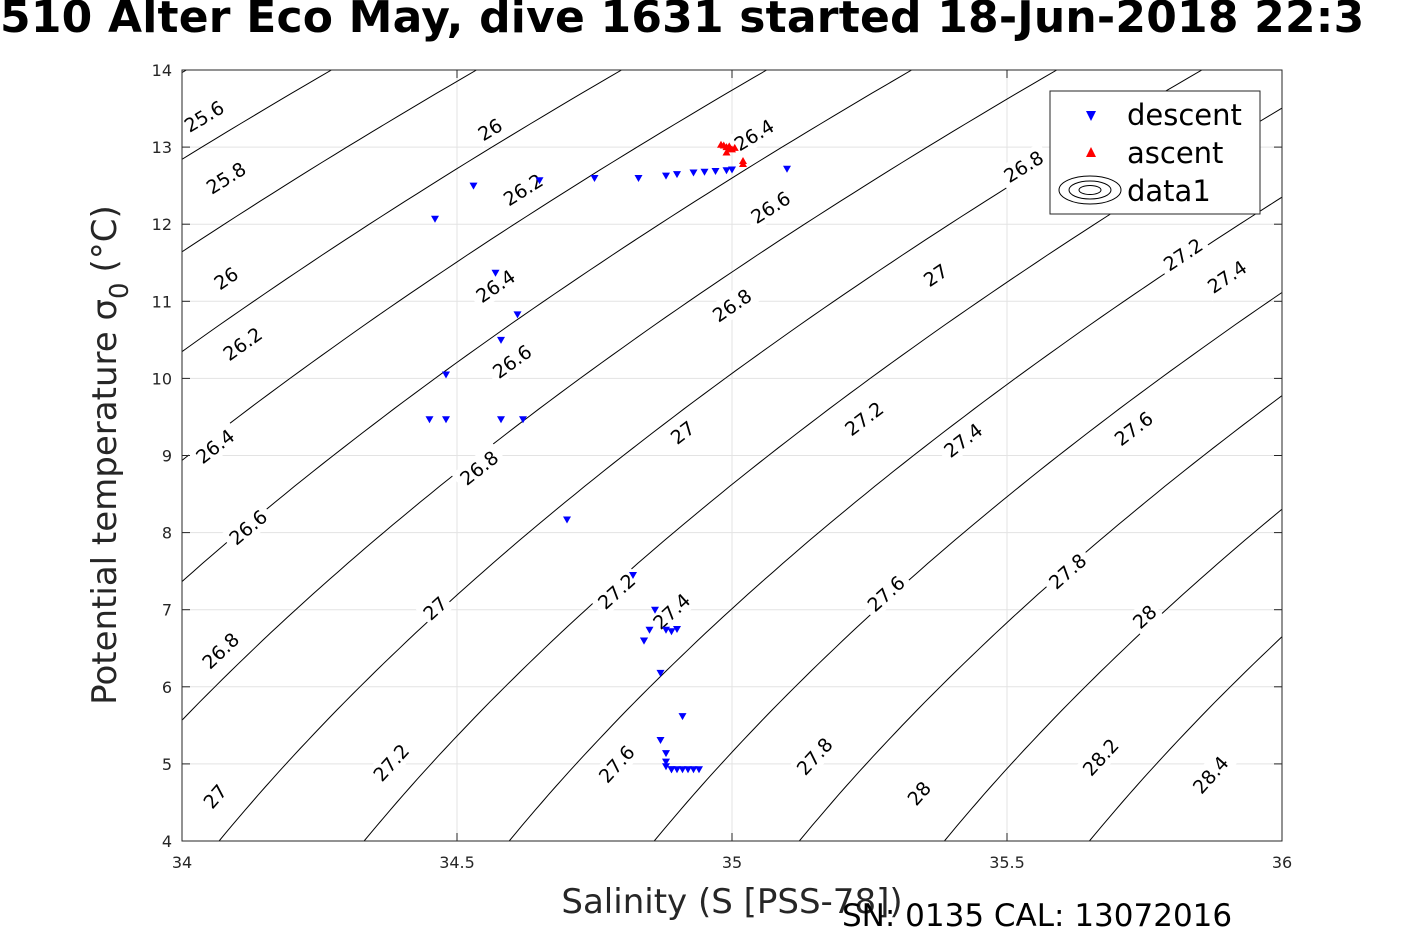 The image size is (1417, 945). I want to click on y-tick-label: 12, so click(162, 224).